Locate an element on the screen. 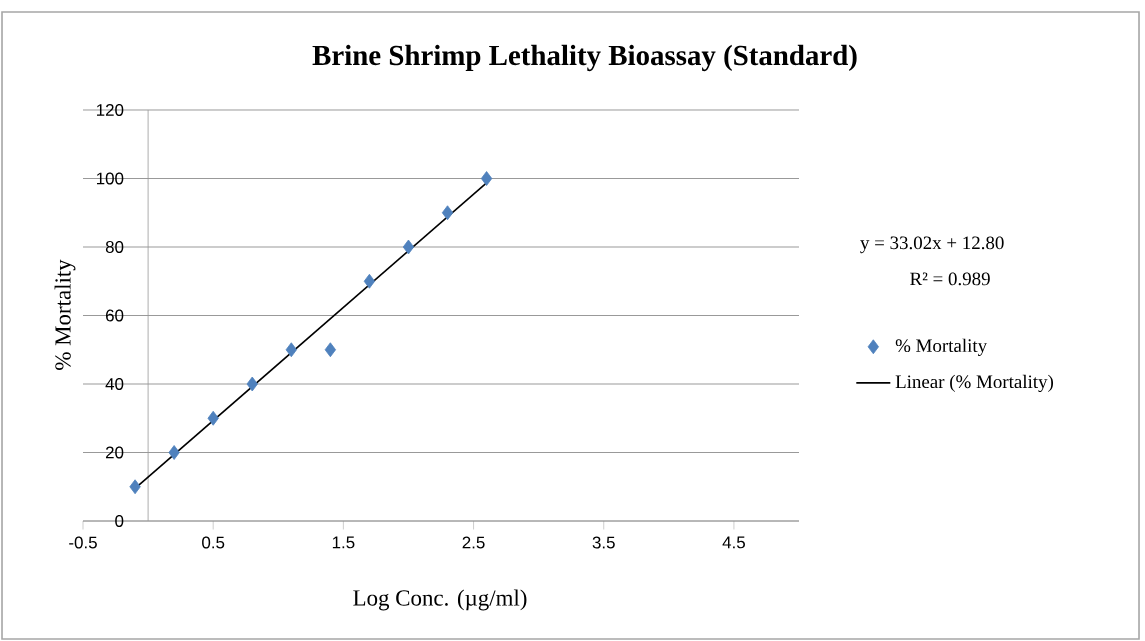 Image resolution: width=1145 pixels, height=641 pixels. y-axis-title: % Mortality is located at coordinates (65, 314).